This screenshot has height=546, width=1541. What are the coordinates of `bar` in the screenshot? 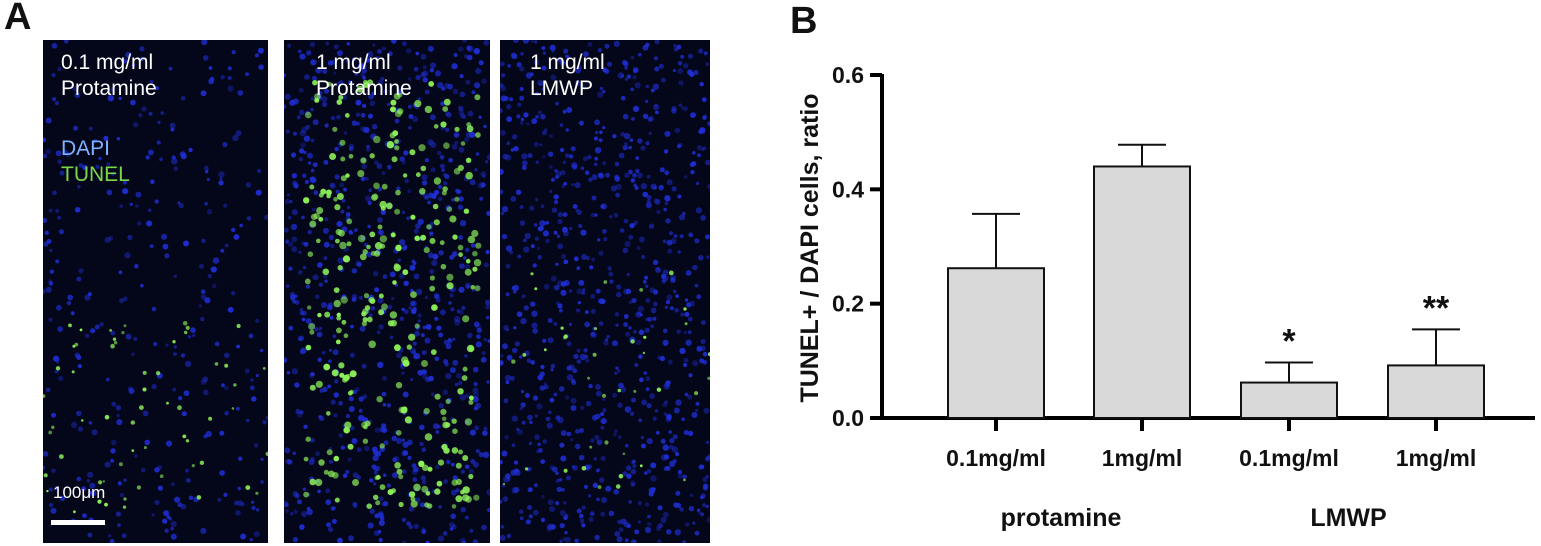 It's located at (1436, 392).